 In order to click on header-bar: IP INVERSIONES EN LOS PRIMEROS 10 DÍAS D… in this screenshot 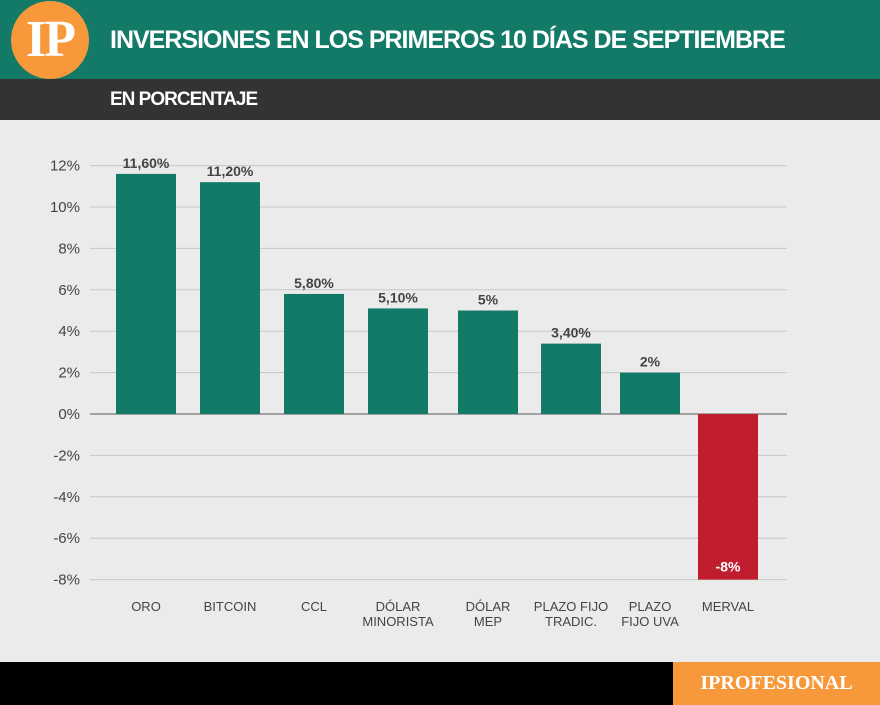, I will do `click(440, 39)`.